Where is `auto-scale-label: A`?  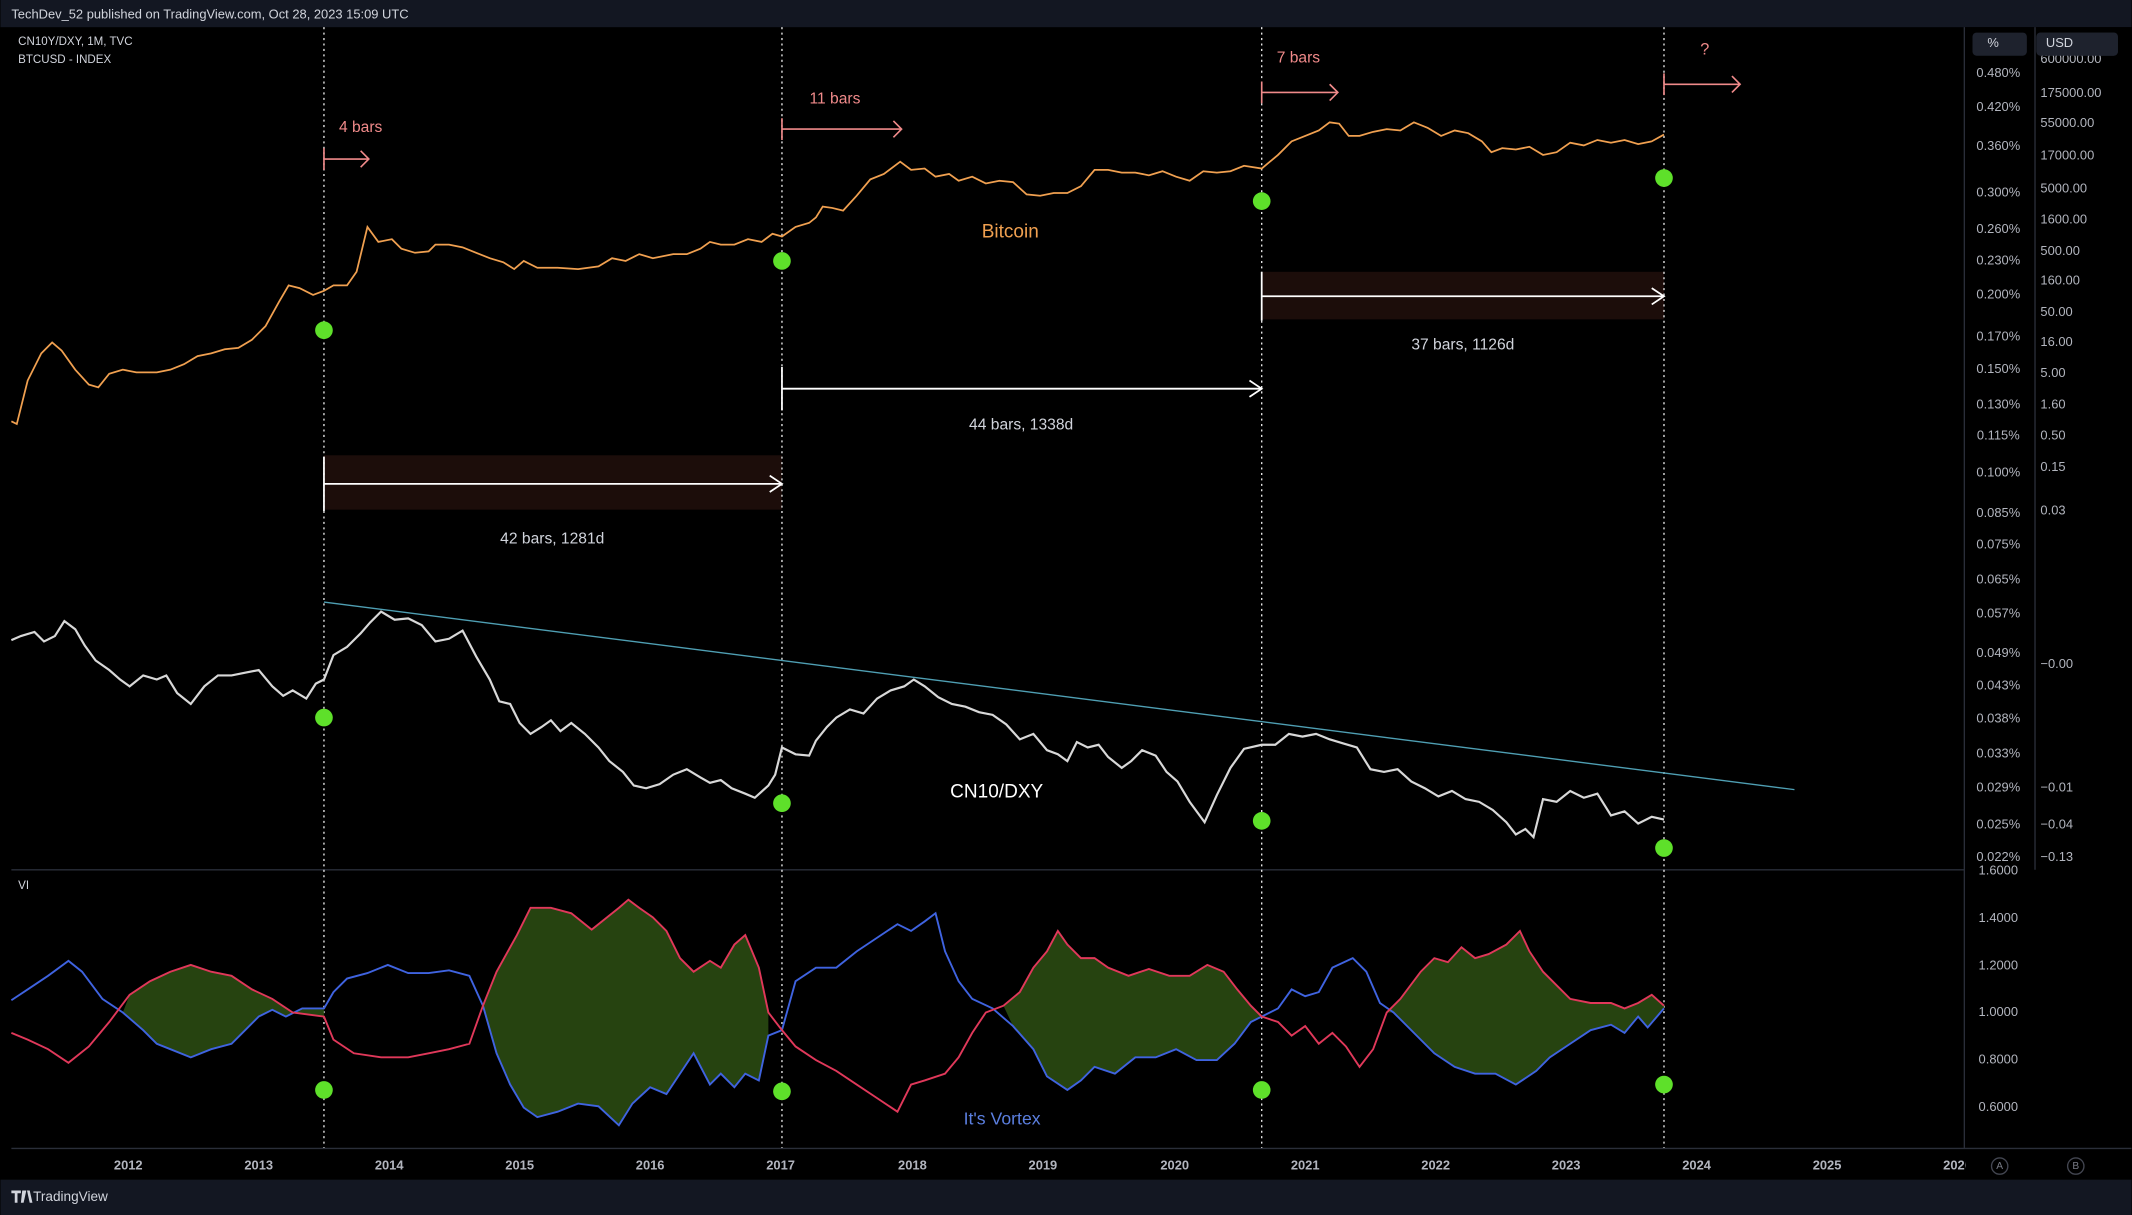
auto-scale-label: A is located at coordinates (1999, 1166).